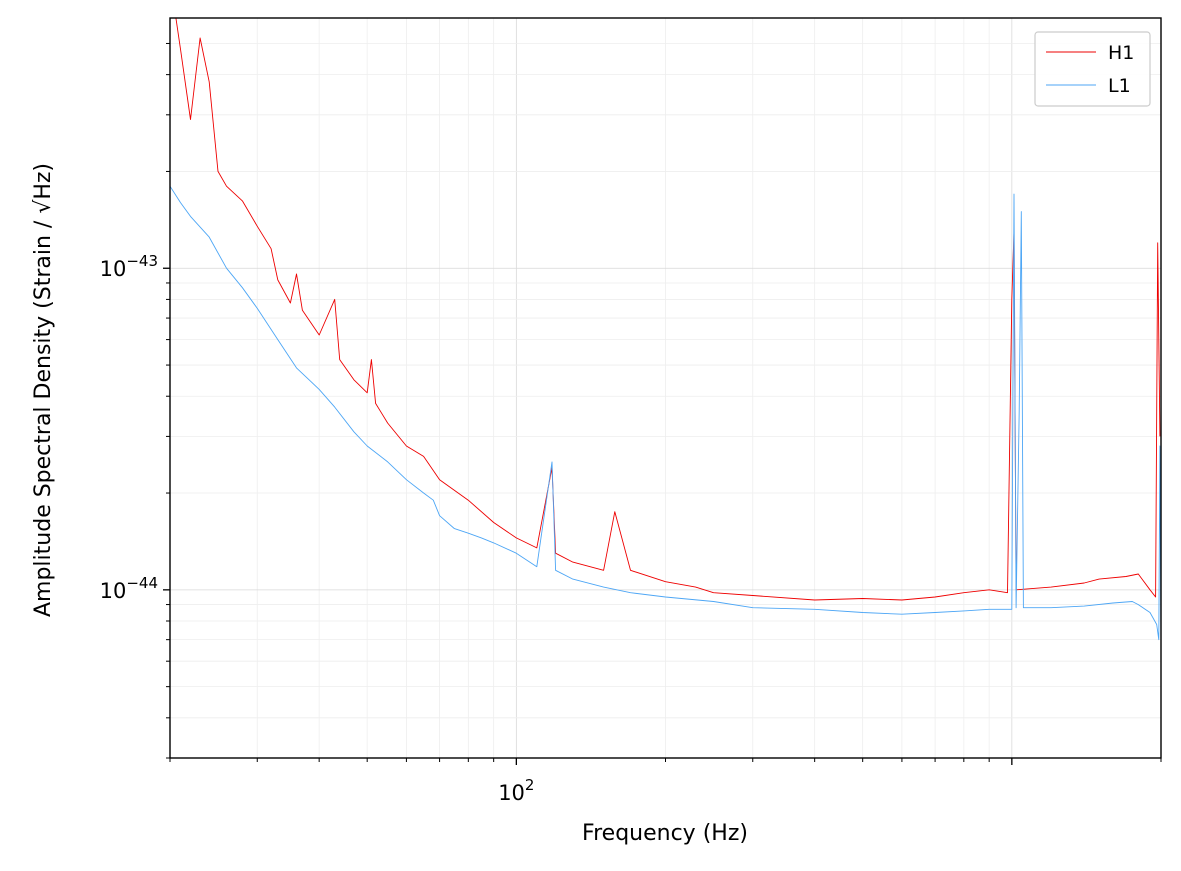 The height and width of the screenshot is (871, 1181). Describe the element at coordinates (665, 833) in the screenshot. I see `x-axis-title: Frequency (Hz)` at that location.